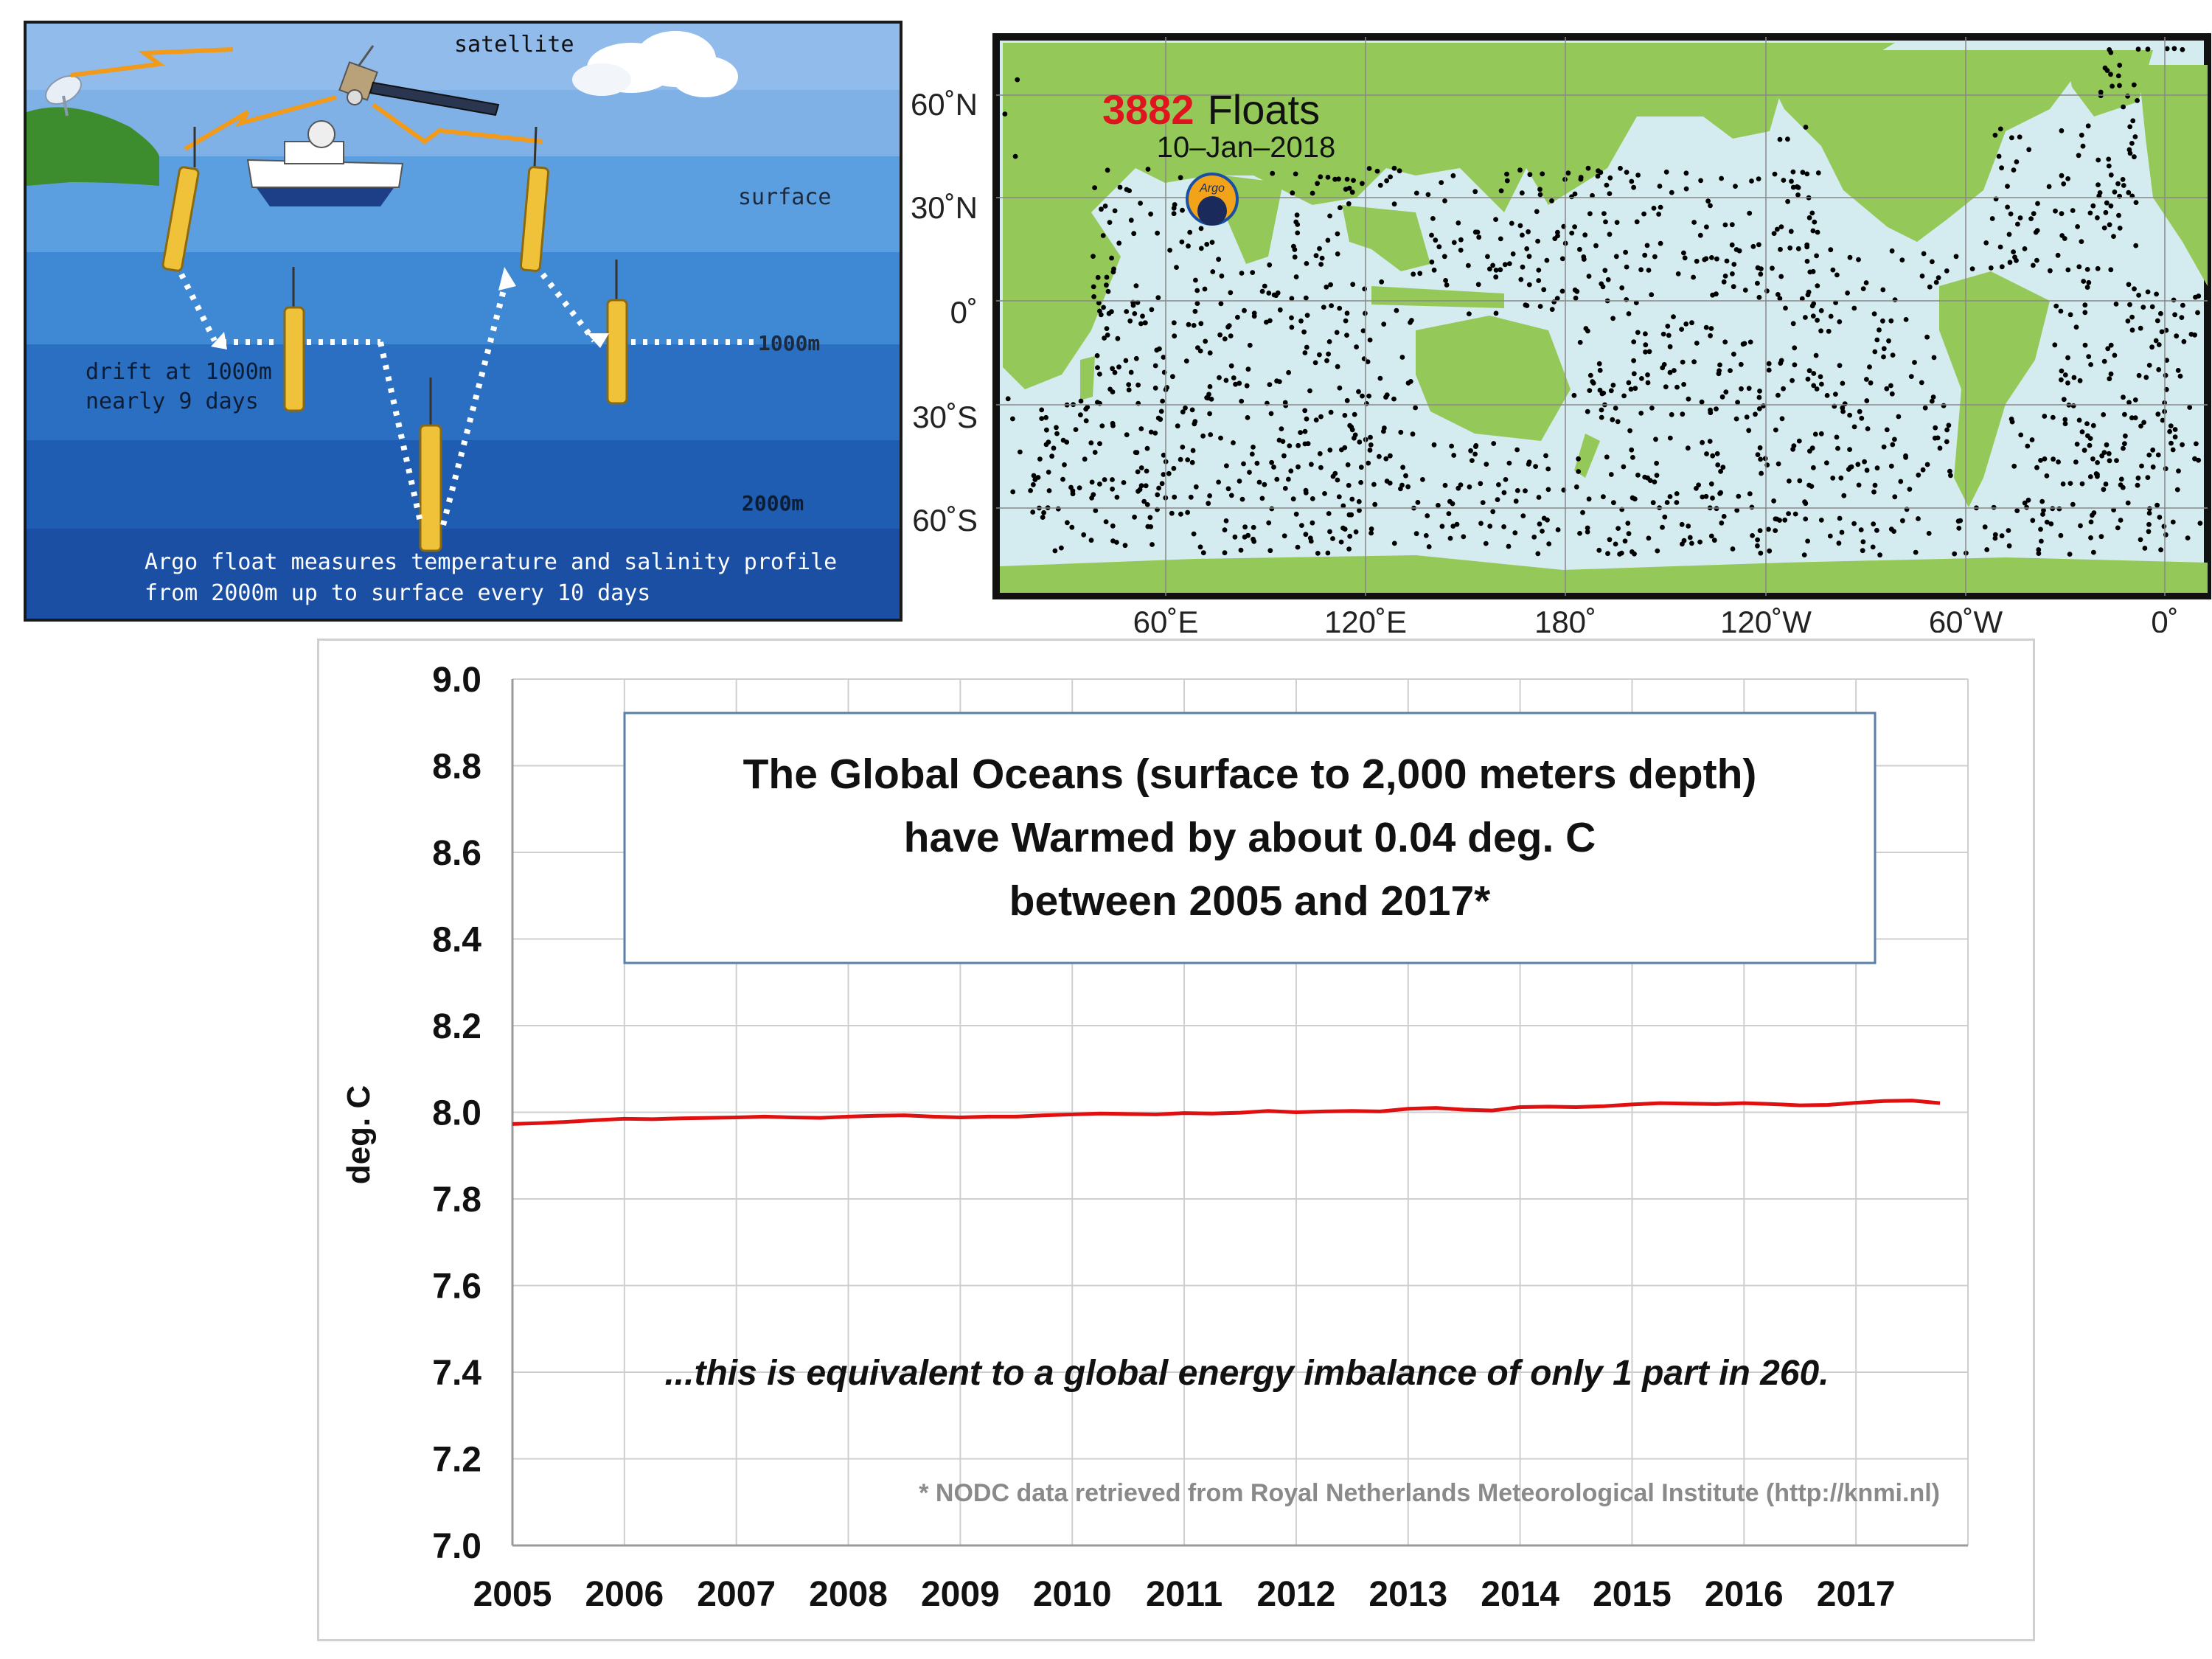  I want to click on float-icon, so click(294, 339).